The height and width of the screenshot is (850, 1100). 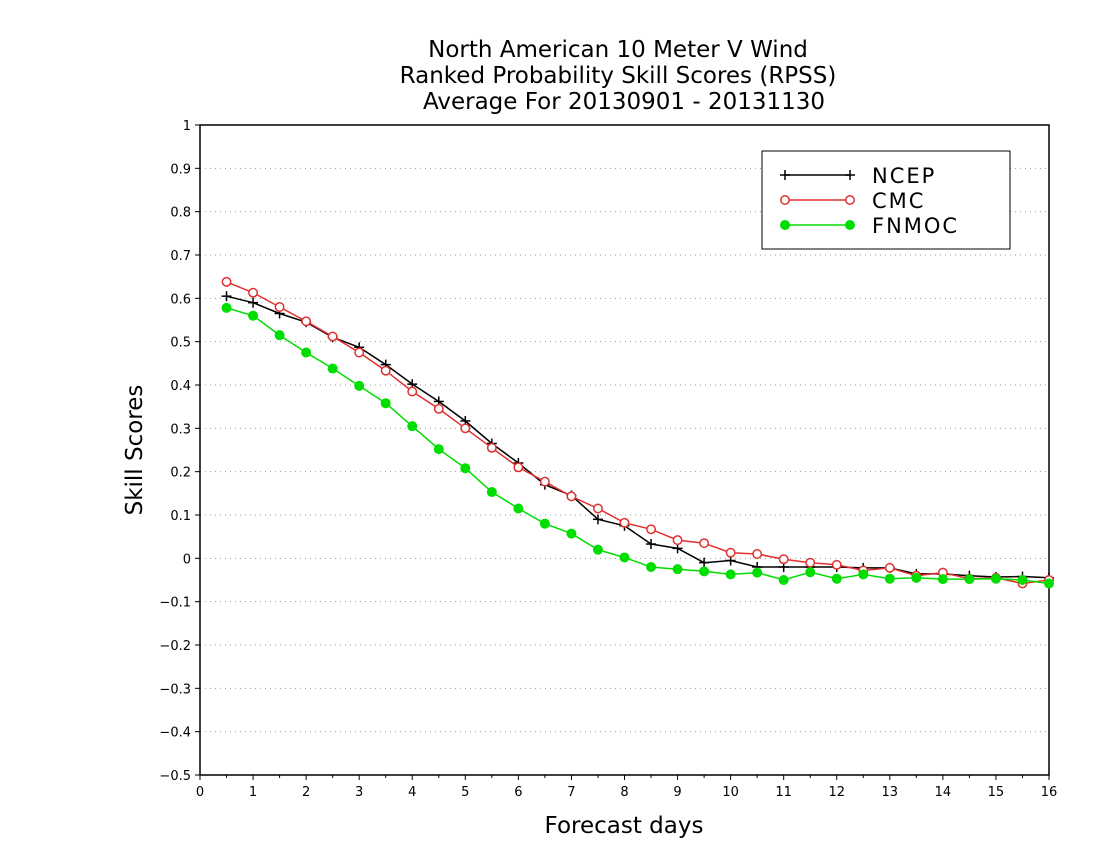 I want to click on x-tick-label: 4, so click(x=412, y=792).